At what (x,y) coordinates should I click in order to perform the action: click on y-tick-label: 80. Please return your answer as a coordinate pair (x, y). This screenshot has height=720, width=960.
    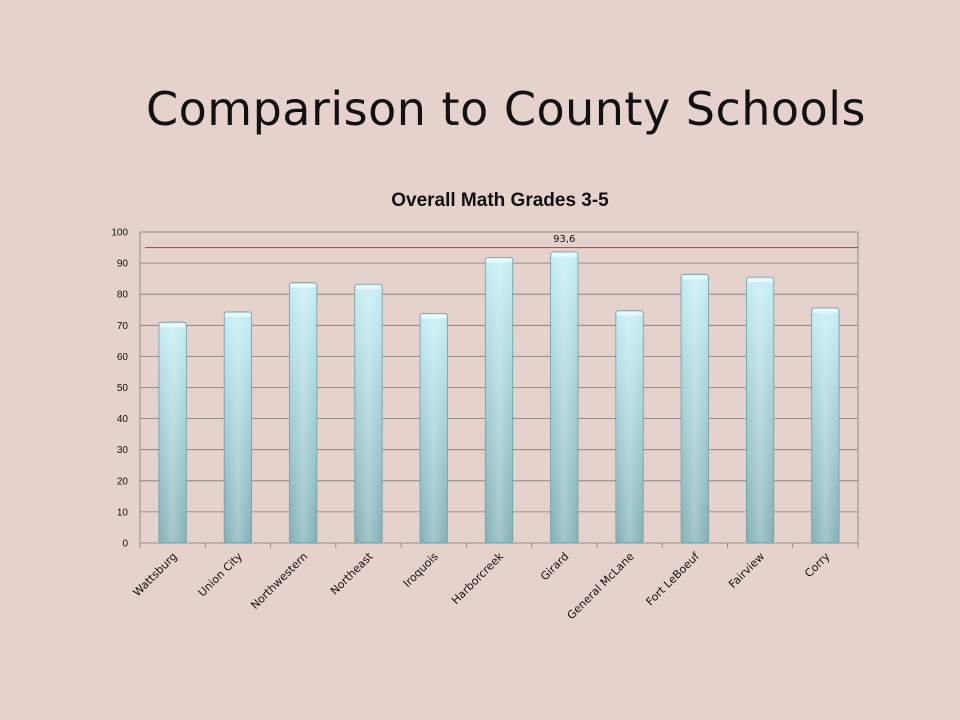
    Looking at the image, I should click on (123, 295).